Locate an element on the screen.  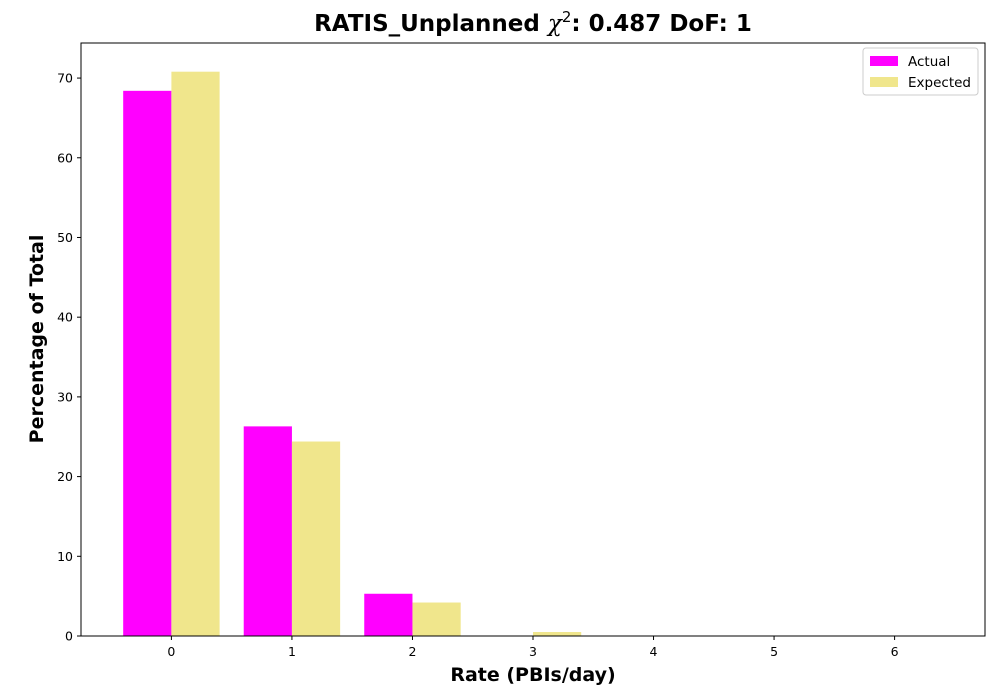
y-tick-label-50: 50 is located at coordinates (65, 237).